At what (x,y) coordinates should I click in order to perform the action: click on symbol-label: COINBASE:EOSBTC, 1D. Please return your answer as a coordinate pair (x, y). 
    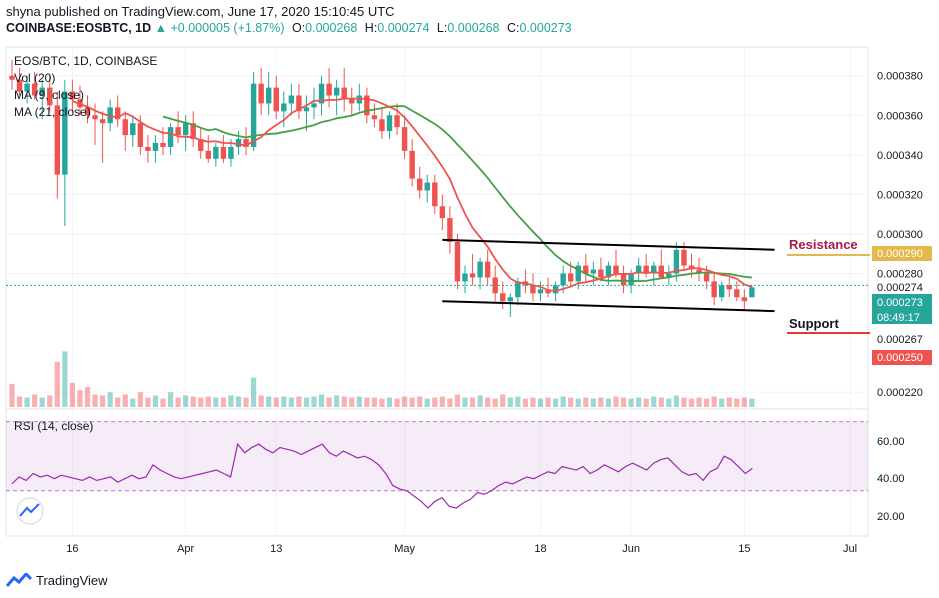
    Looking at the image, I should click on (79, 28).